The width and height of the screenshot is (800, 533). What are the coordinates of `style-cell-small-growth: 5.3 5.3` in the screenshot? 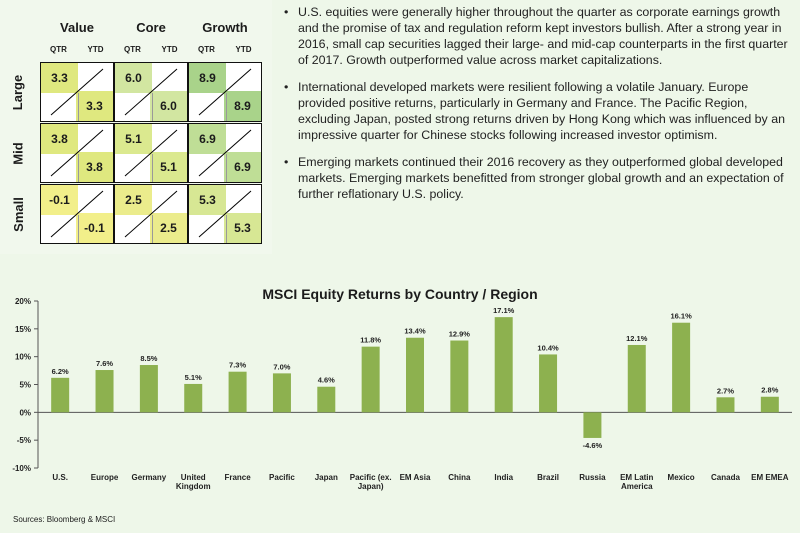 It's located at (225, 214).